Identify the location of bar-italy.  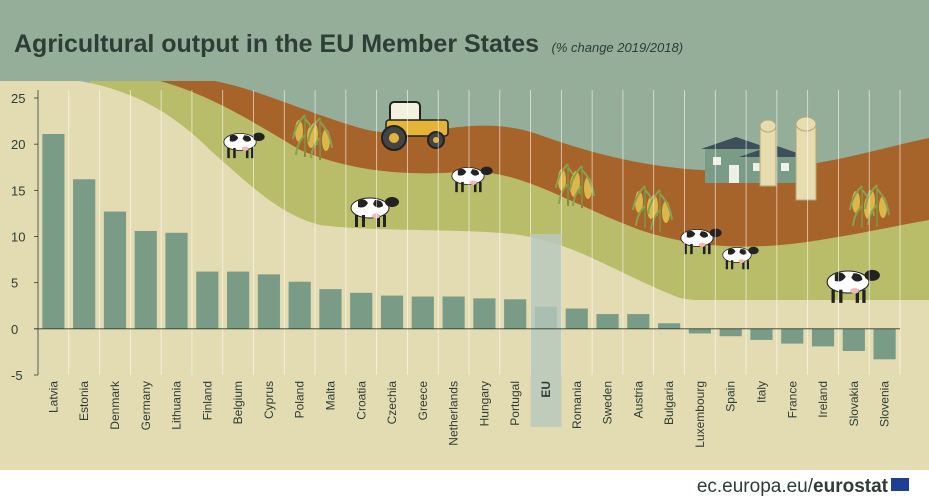
(761, 334).